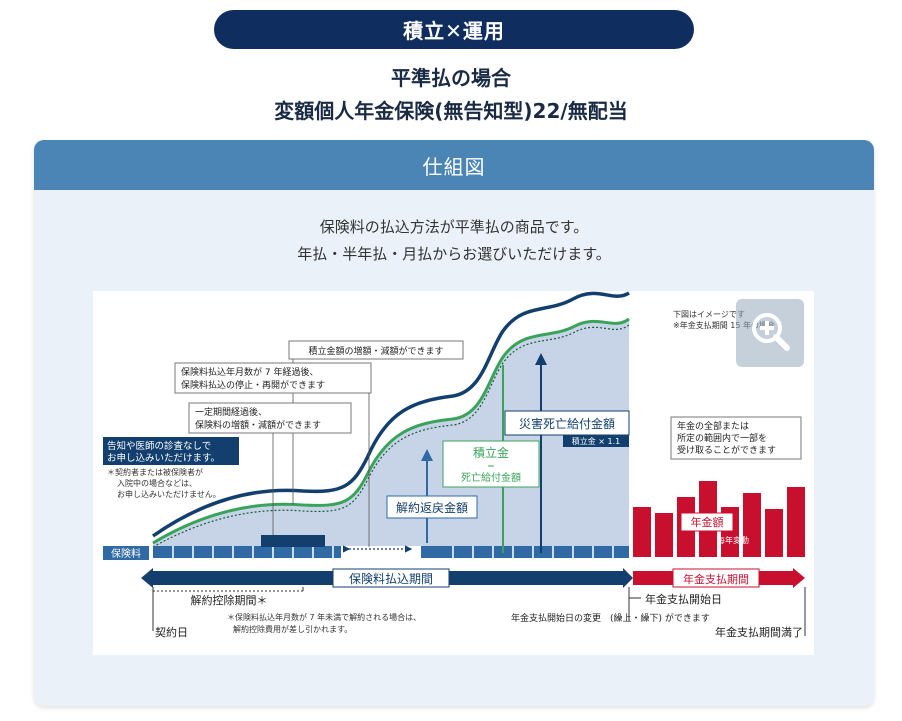 The width and height of the screenshot is (902, 721). I want to click on annuity-bars, so click(719, 519).